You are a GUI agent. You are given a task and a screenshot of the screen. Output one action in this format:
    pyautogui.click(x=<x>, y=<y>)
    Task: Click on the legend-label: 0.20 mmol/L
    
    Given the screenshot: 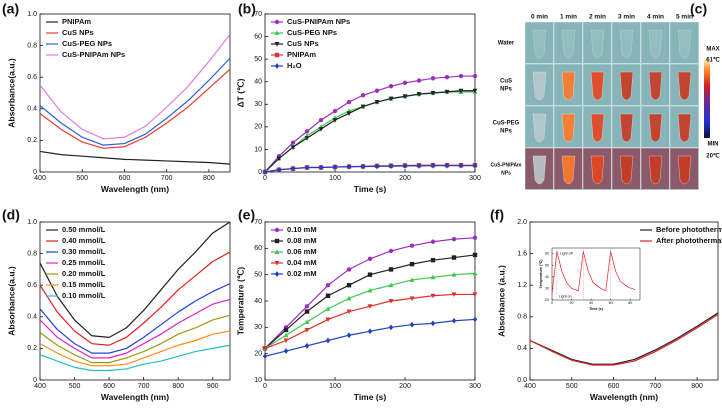 What is the action you would take?
    pyautogui.click(x=84, y=273)
    